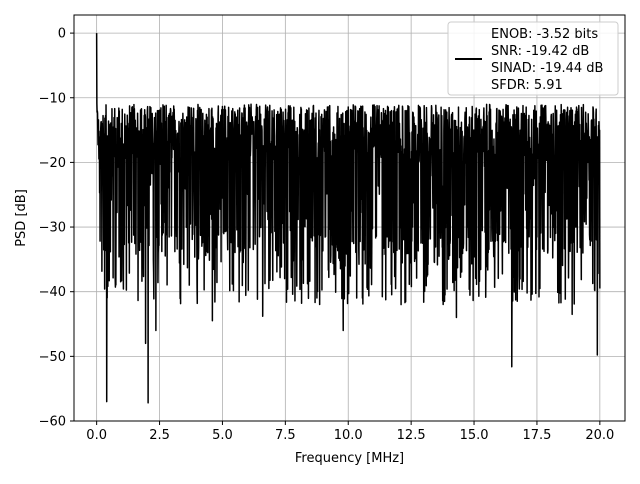 The image size is (640, 484). I want to click on legend-snr: SNR: -19.42 dB, so click(540, 51).